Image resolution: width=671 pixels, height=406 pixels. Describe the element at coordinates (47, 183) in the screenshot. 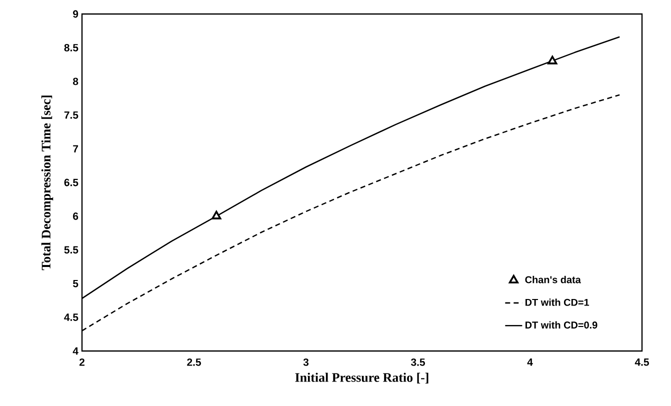

I see `y-axis-title: Total Decompression Time [sec]` at that location.